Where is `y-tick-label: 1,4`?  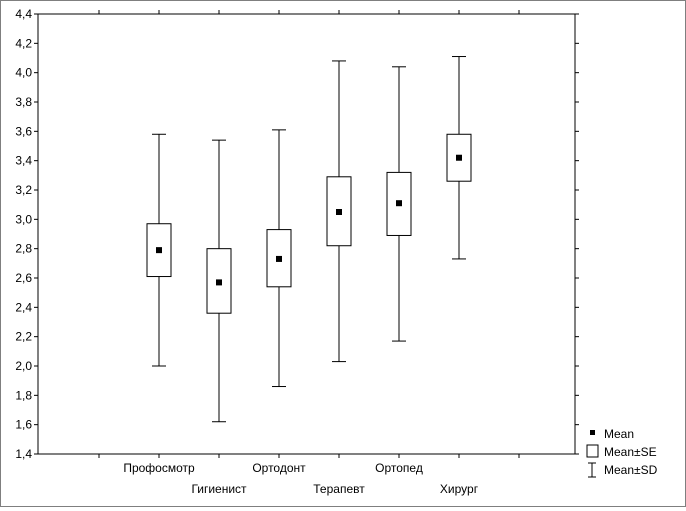 y-tick-label: 1,4 is located at coordinates (23, 454).